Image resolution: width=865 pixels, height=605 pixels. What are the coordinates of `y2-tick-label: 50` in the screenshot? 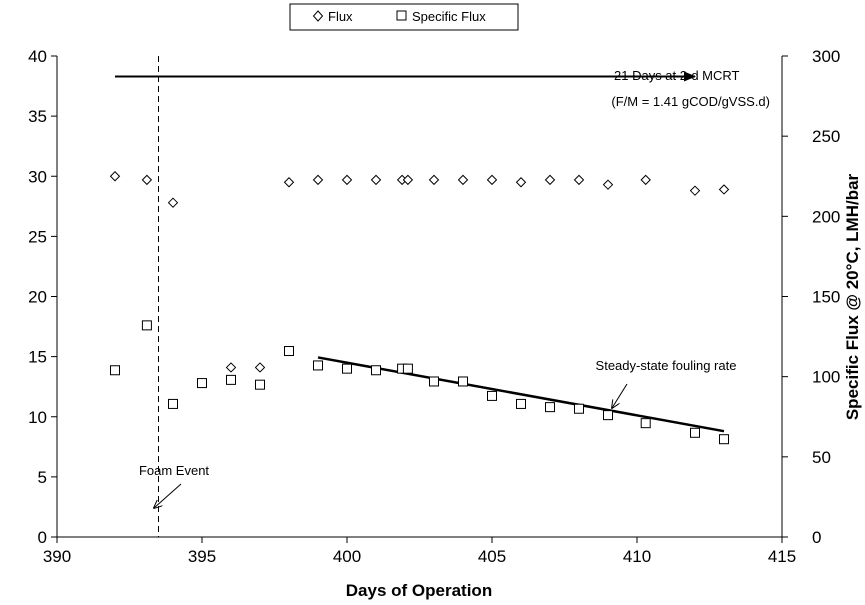 It's located at (821, 457).